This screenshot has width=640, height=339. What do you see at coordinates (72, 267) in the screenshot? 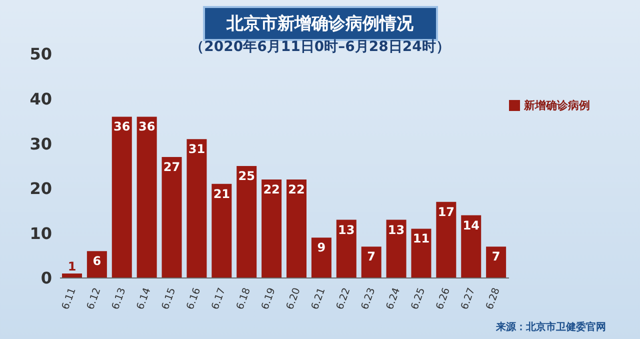
I see `data-label: 1` at bounding box center [72, 267].